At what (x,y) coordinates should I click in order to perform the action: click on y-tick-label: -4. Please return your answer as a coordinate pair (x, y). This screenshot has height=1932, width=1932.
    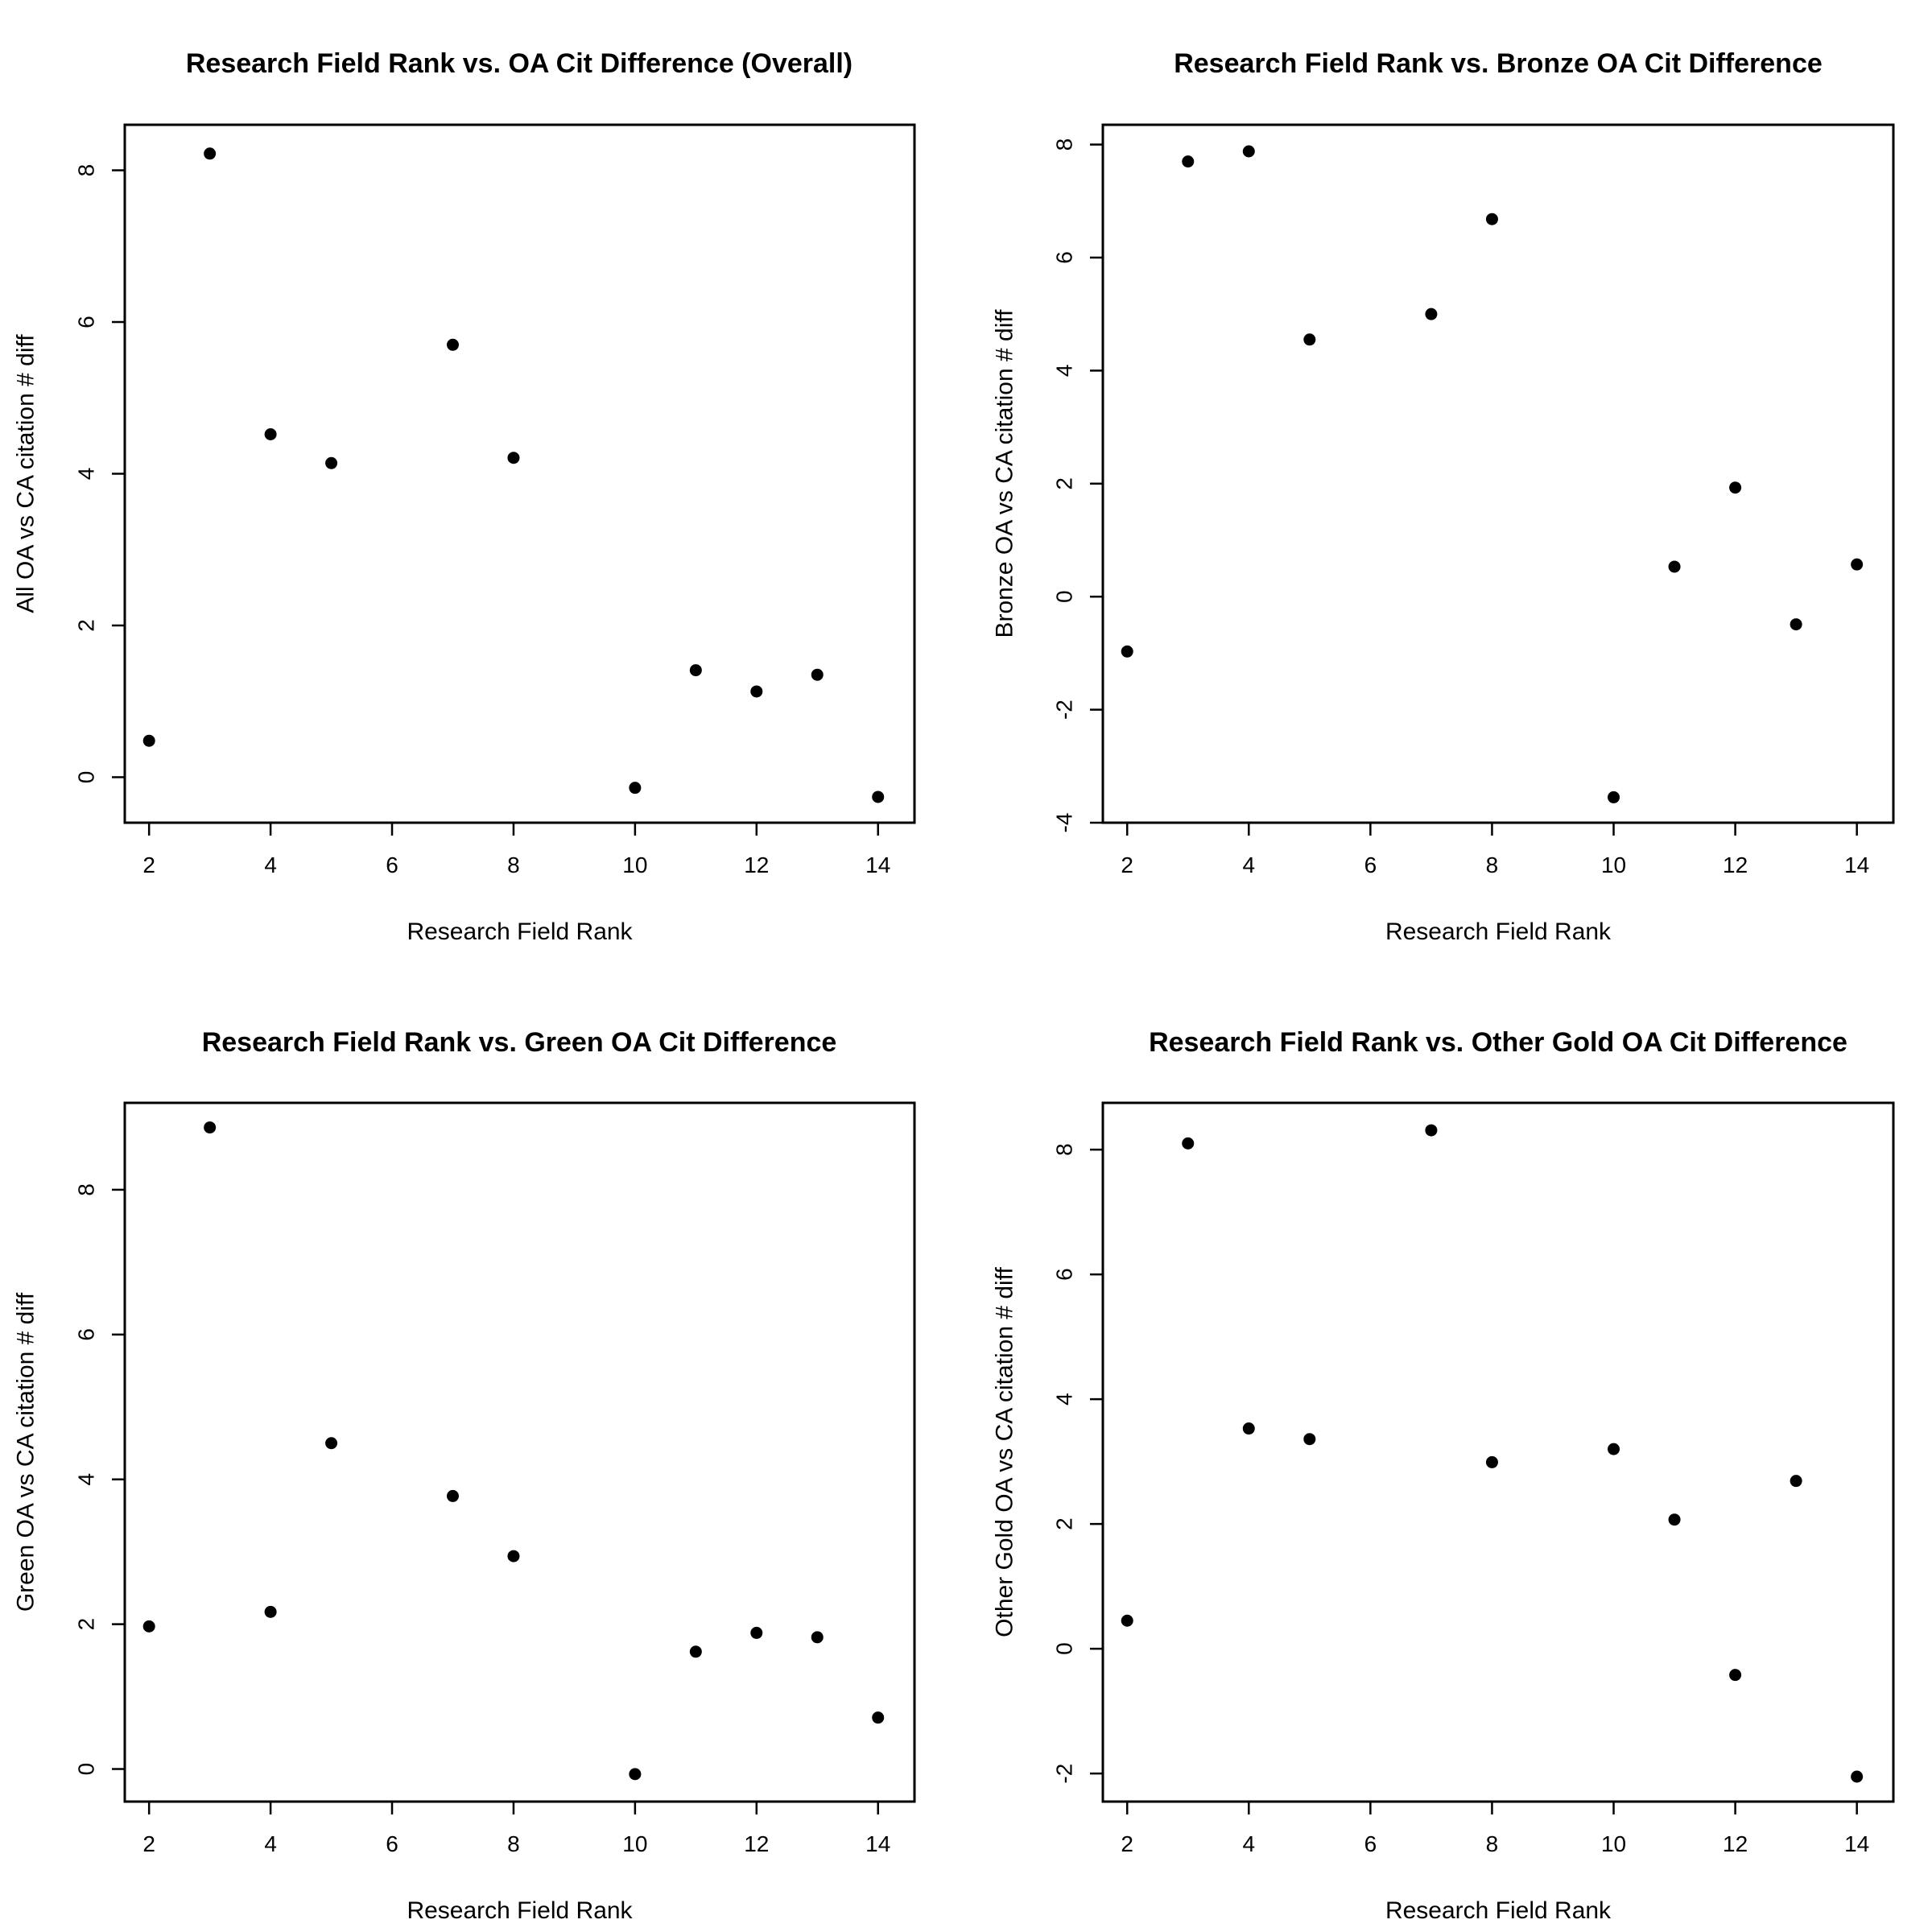
    Looking at the image, I should click on (1064, 823).